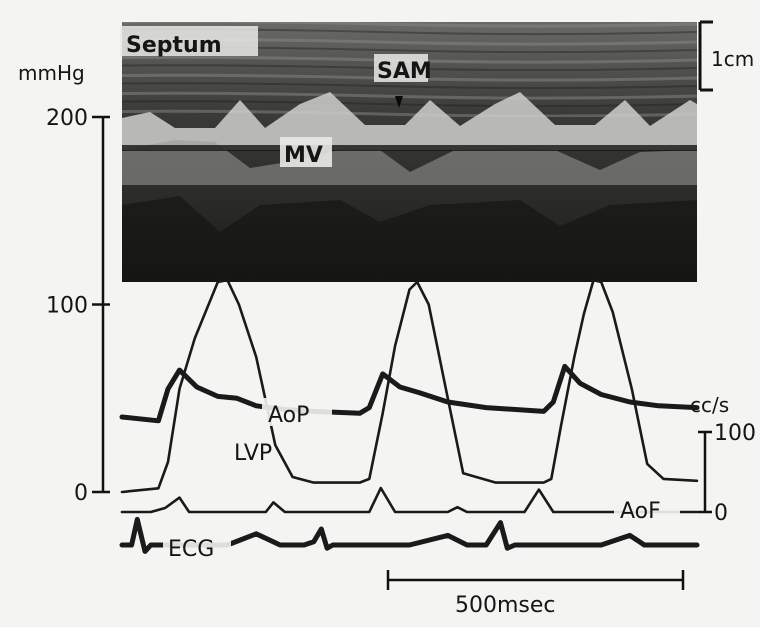 This screenshot has width=760, height=627. Describe the element at coordinates (288, 415) in the screenshot. I see `series-label-aop: AoP` at that location.